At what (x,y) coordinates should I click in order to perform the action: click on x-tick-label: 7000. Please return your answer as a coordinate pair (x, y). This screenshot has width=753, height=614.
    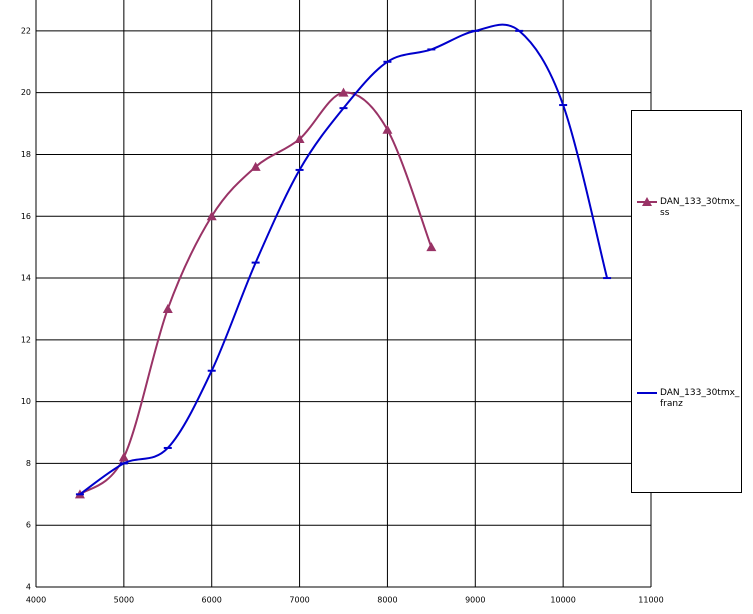
    Looking at the image, I should click on (299, 600).